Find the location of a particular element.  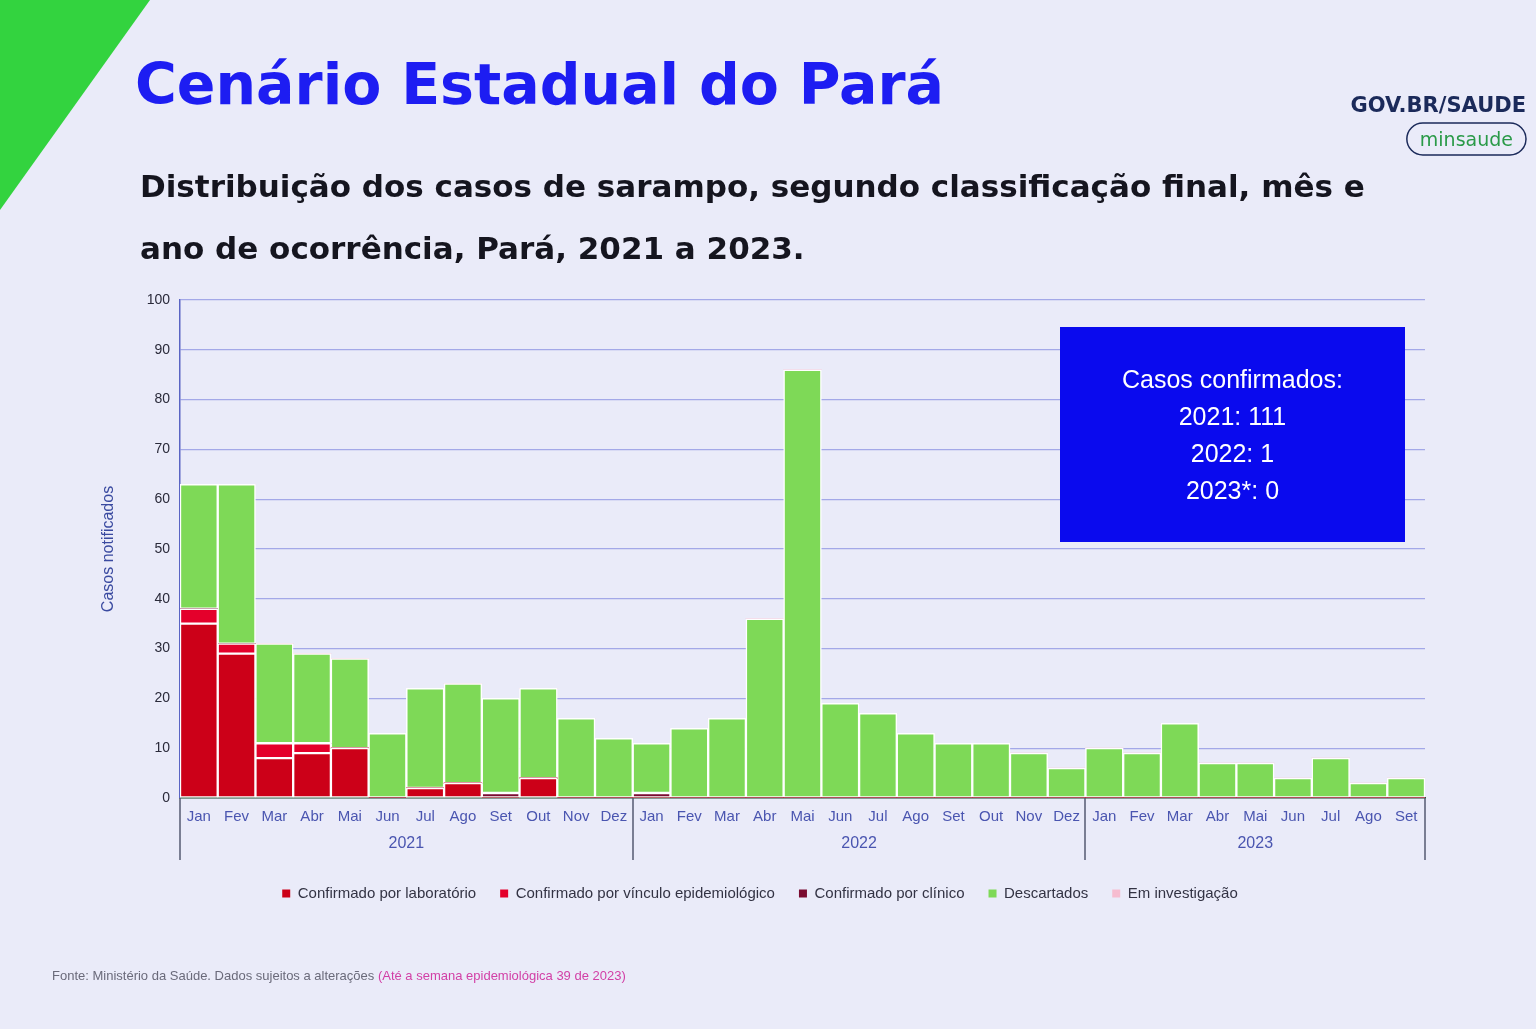

legend-label: Em investigação is located at coordinates (1182, 892).